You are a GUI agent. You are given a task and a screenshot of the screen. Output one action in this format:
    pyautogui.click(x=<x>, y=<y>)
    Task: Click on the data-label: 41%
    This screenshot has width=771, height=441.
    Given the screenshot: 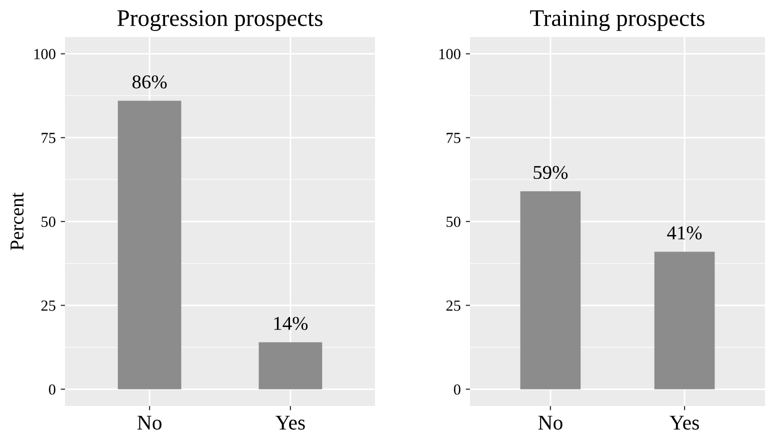 What is the action you would take?
    pyautogui.click(x=684, y=233)
    